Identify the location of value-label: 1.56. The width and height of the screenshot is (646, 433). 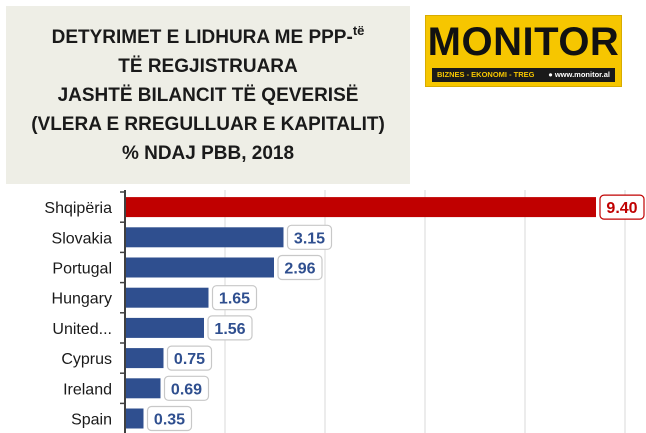
(229, 329).